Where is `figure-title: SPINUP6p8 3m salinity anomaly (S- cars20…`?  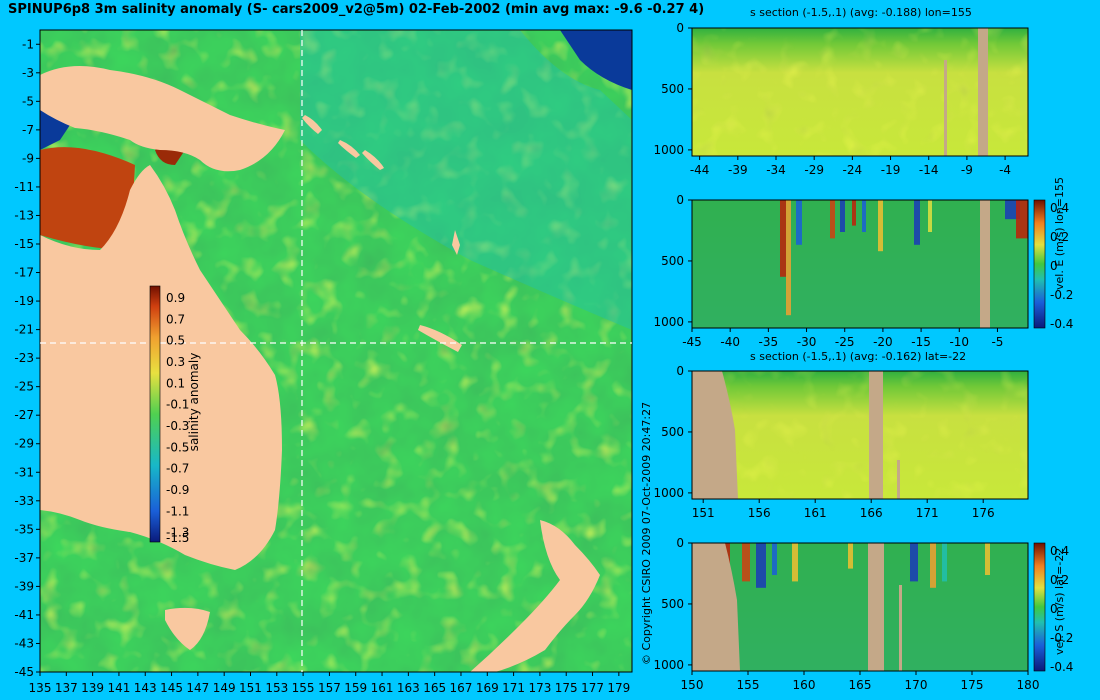 figure-title: SPINUP6p8 3m salinity anomaly (S- cars20… is located at coordinates (356, 9).